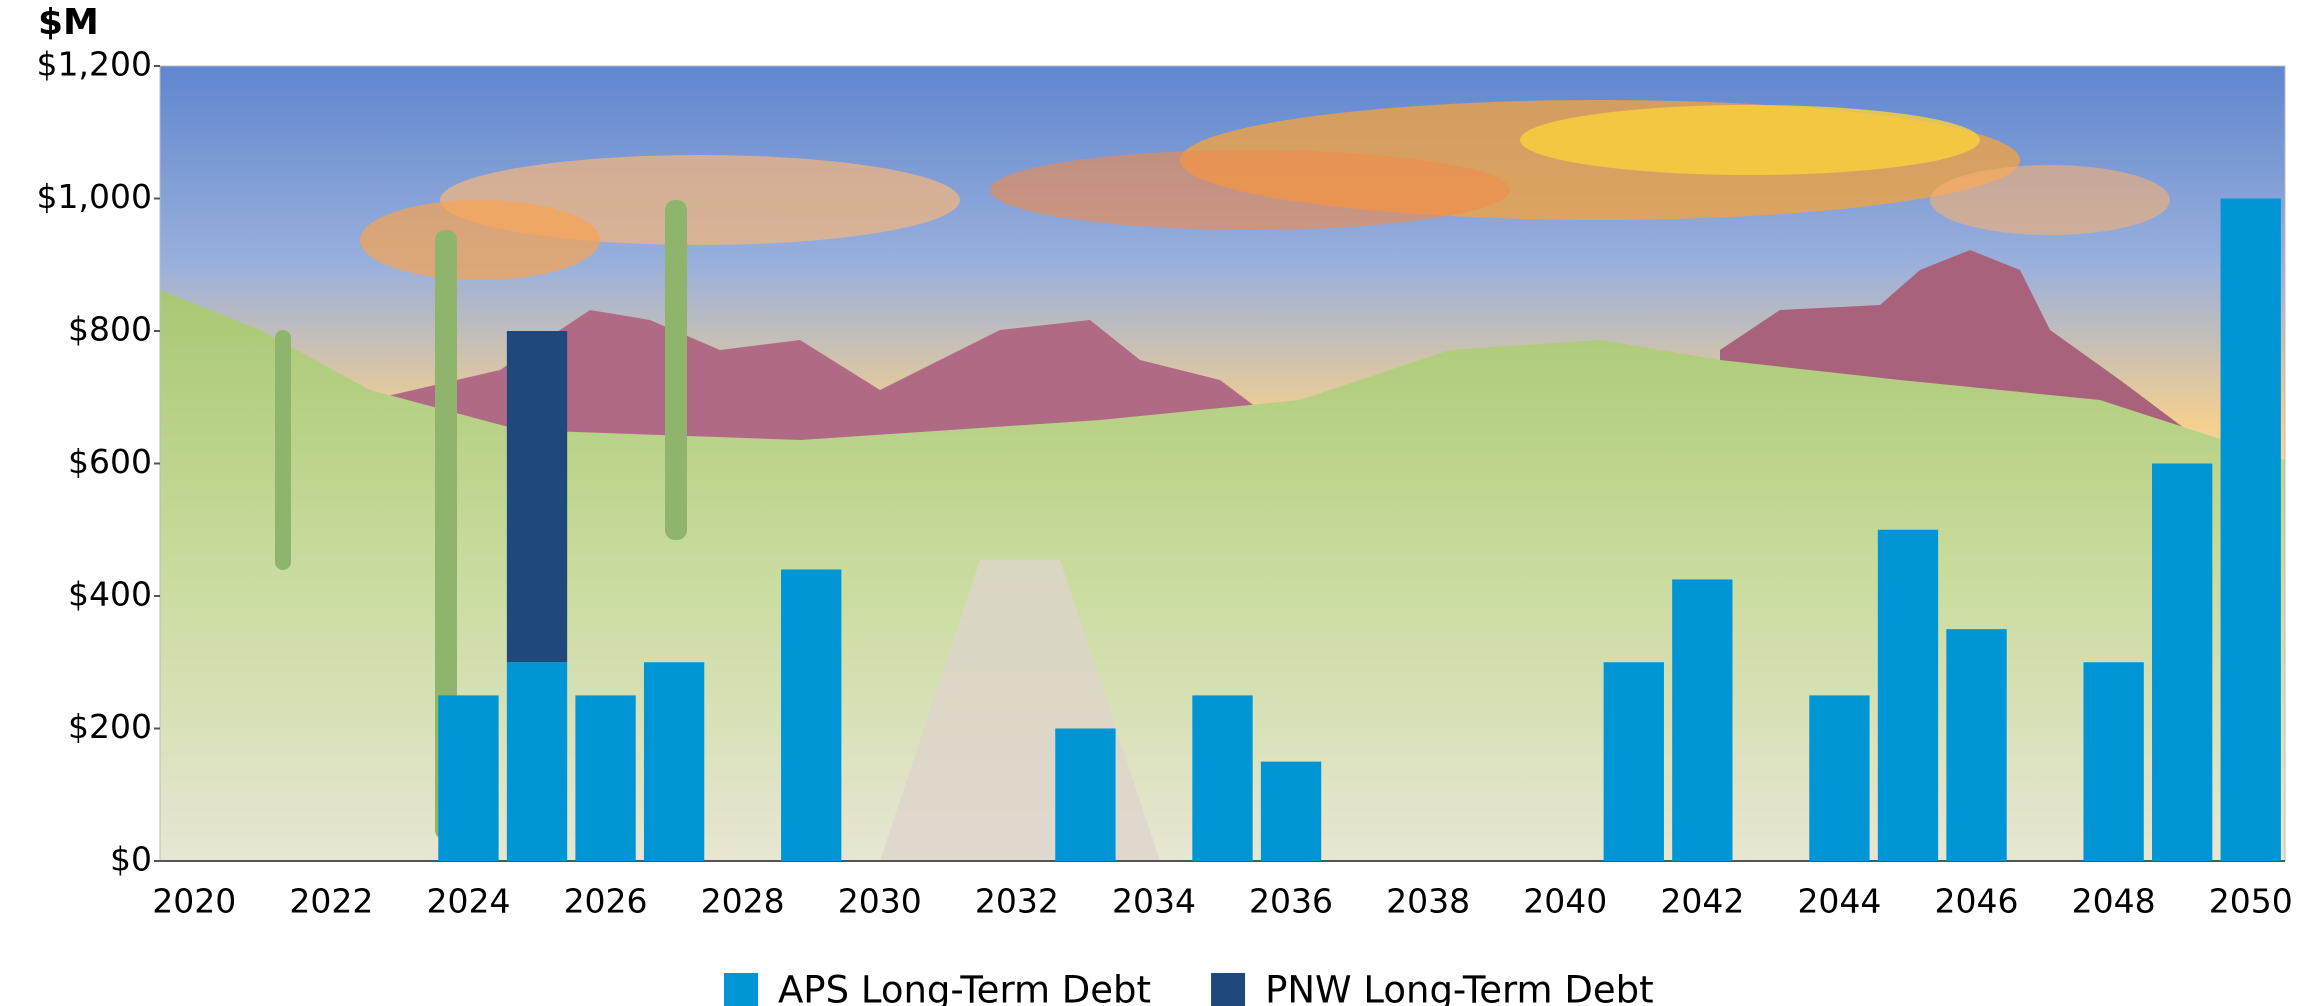 This screenshot has height=1006, width=2301. Describe the element at coordinates (1565, 901) in the screenshot. I see `x-tick-label: 2040` at that location.